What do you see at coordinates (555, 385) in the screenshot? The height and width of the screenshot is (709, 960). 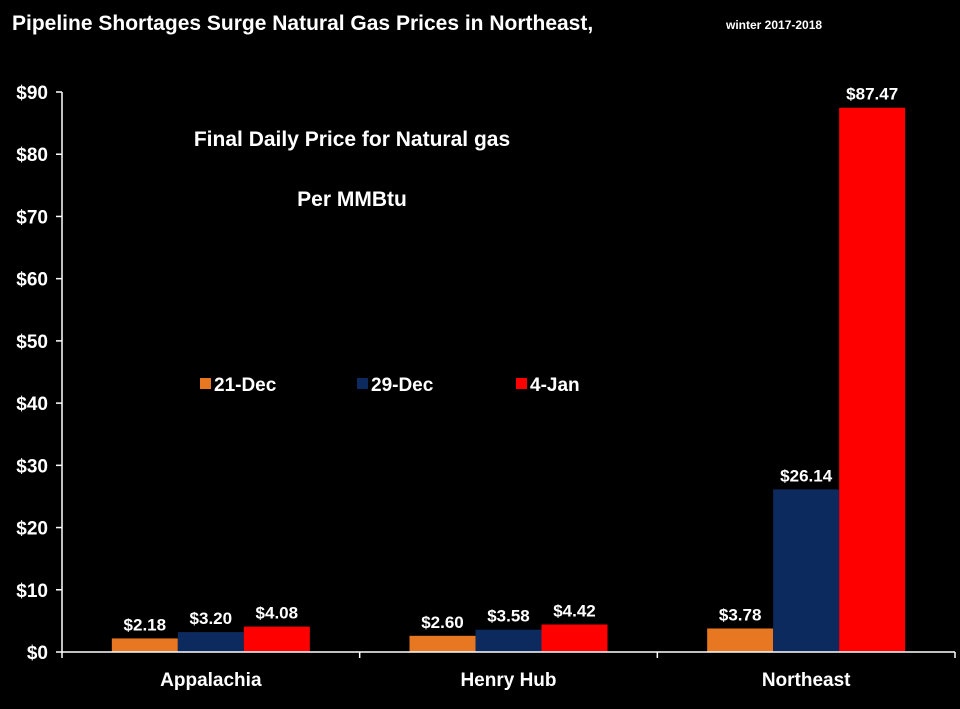 I see `legend-label: 4-Jan` at bounding box center [555, 385].